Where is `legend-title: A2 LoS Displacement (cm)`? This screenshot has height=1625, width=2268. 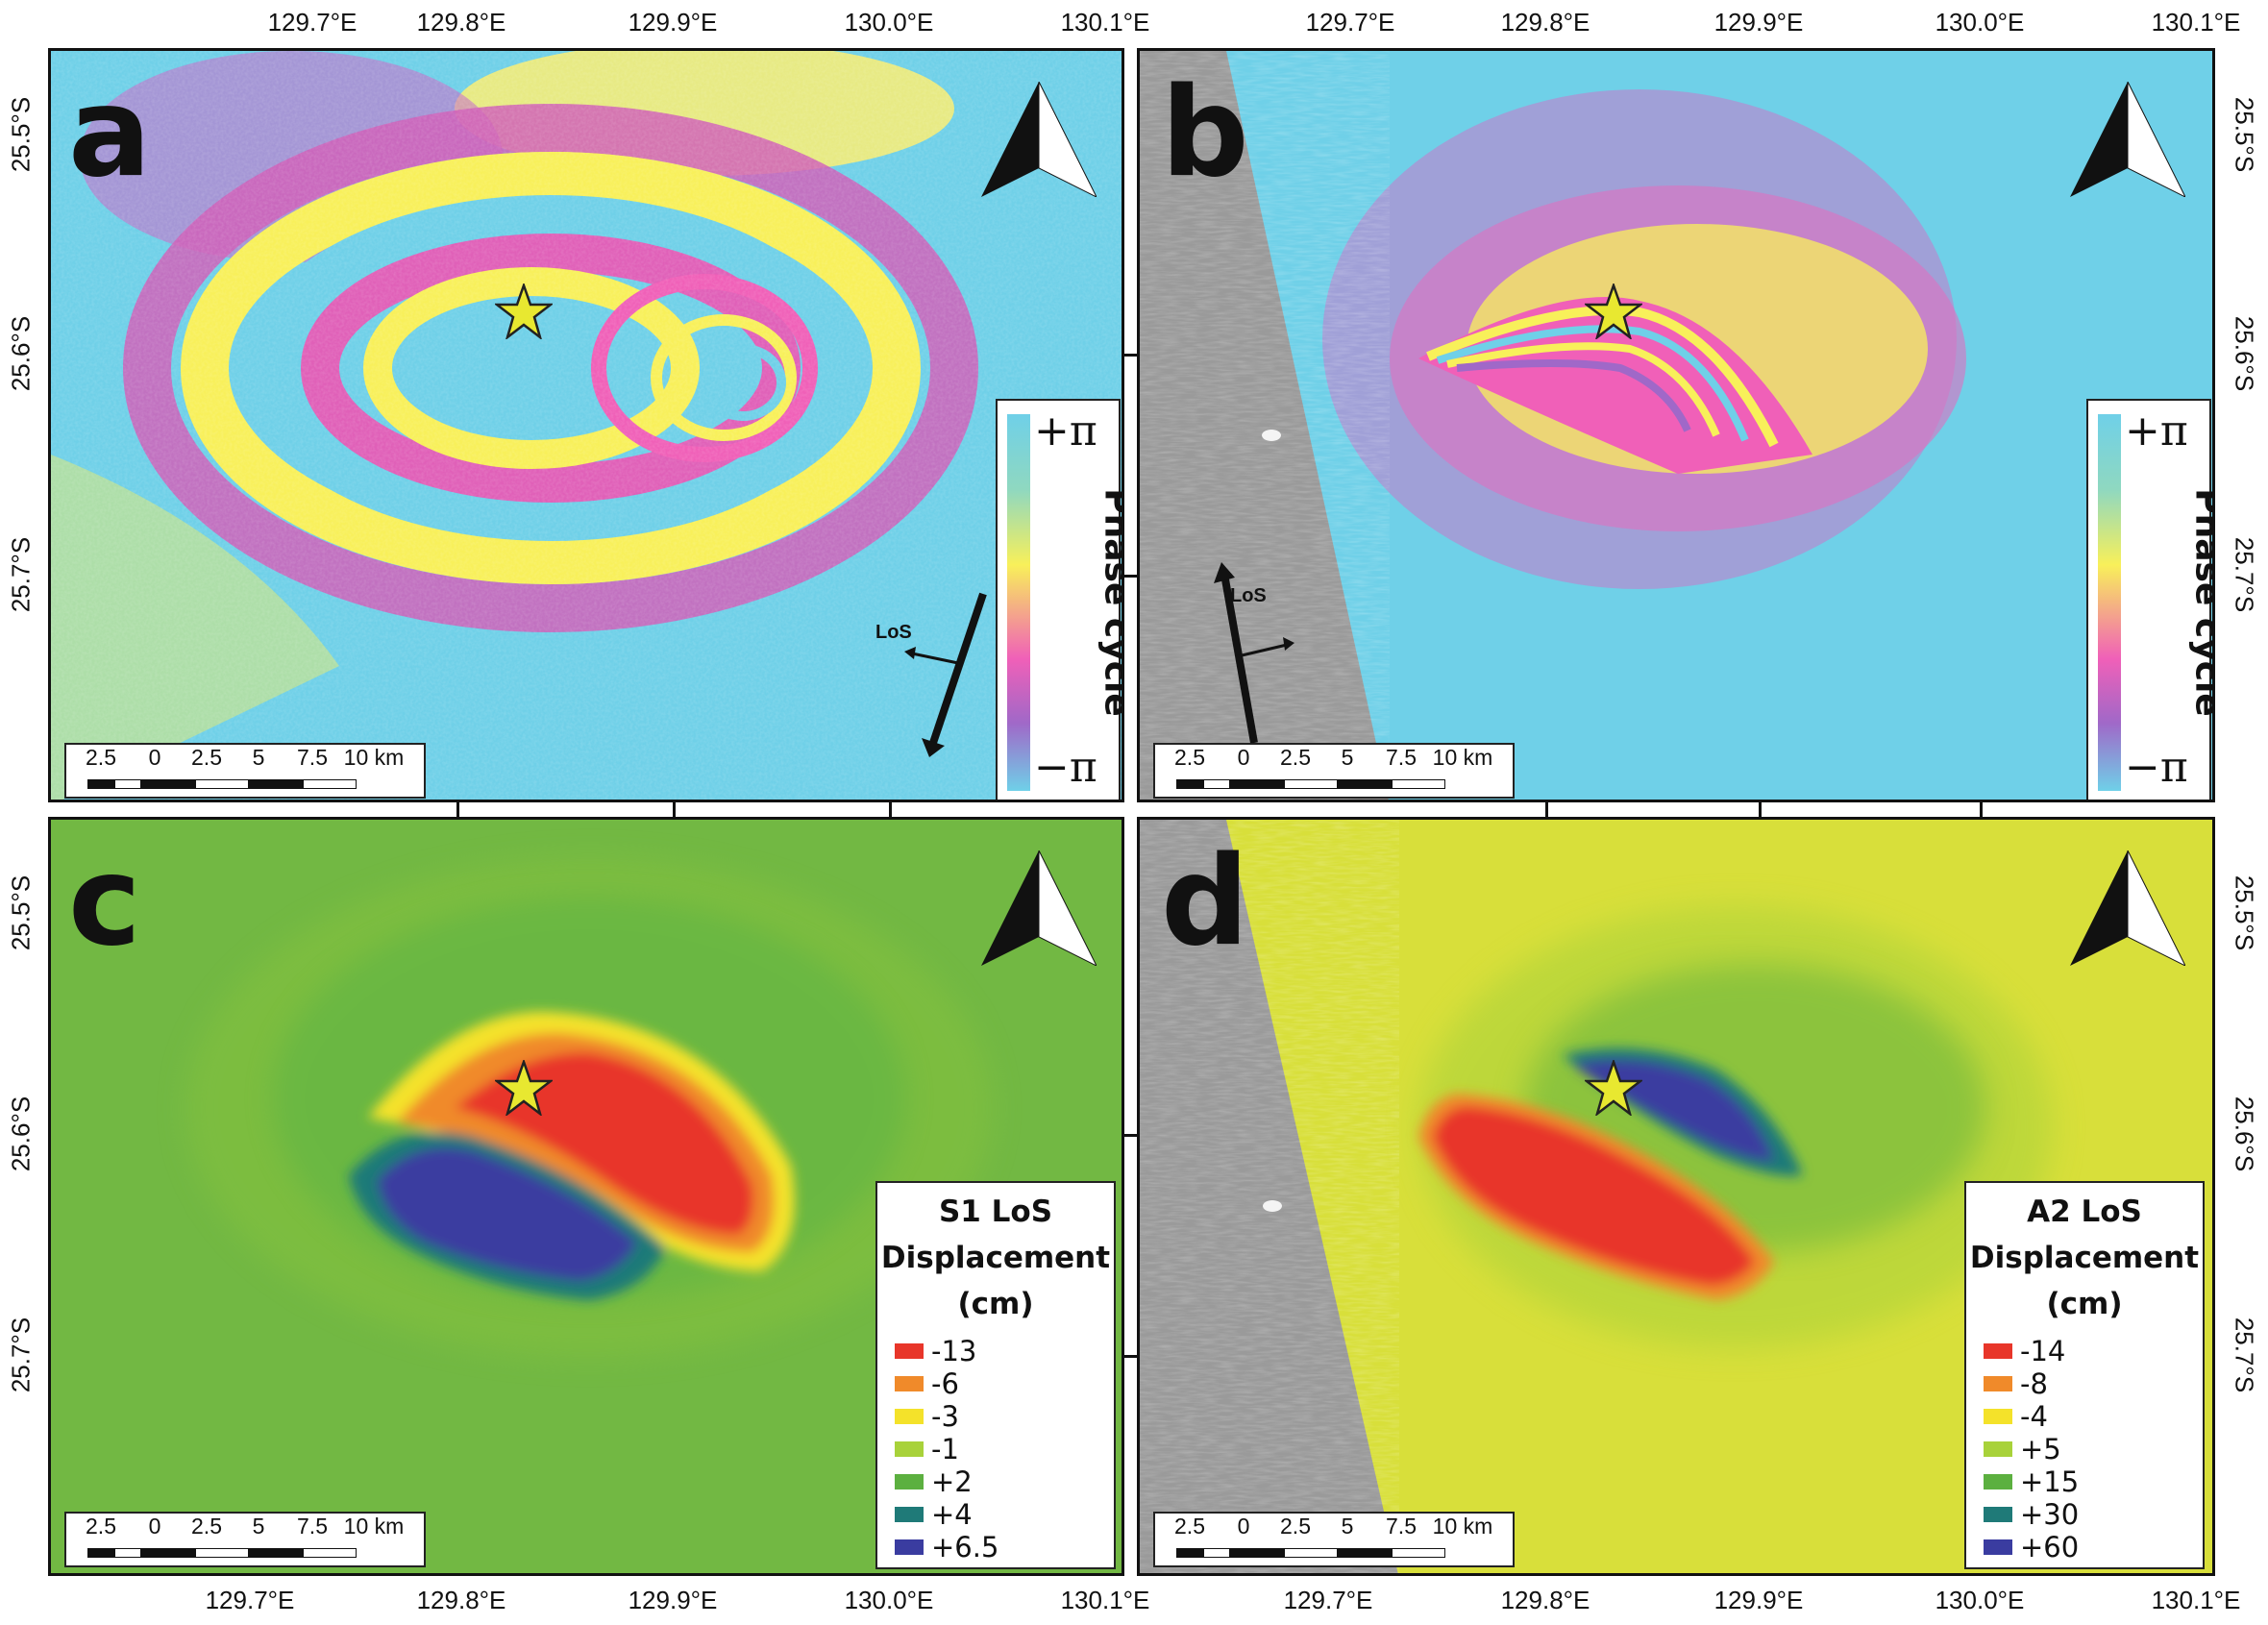 legend-title: A2 LoS Displacement (cm) is located at coordinates (2084, 1257).